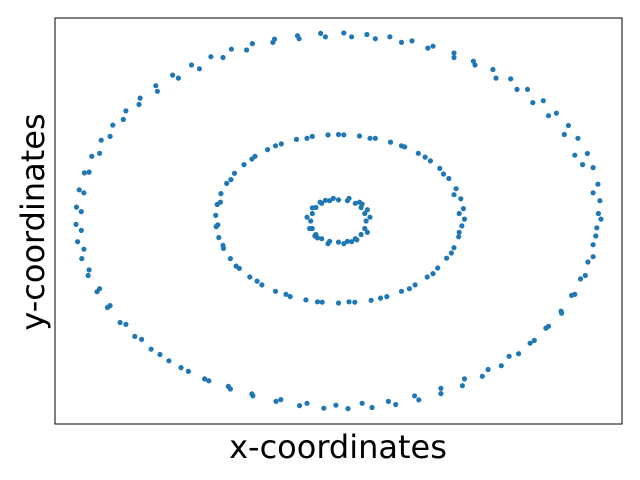 The width and height of the screenshot is (640, 480). I want to click on y-axis-label: y-coordinates, so click(33, 221).